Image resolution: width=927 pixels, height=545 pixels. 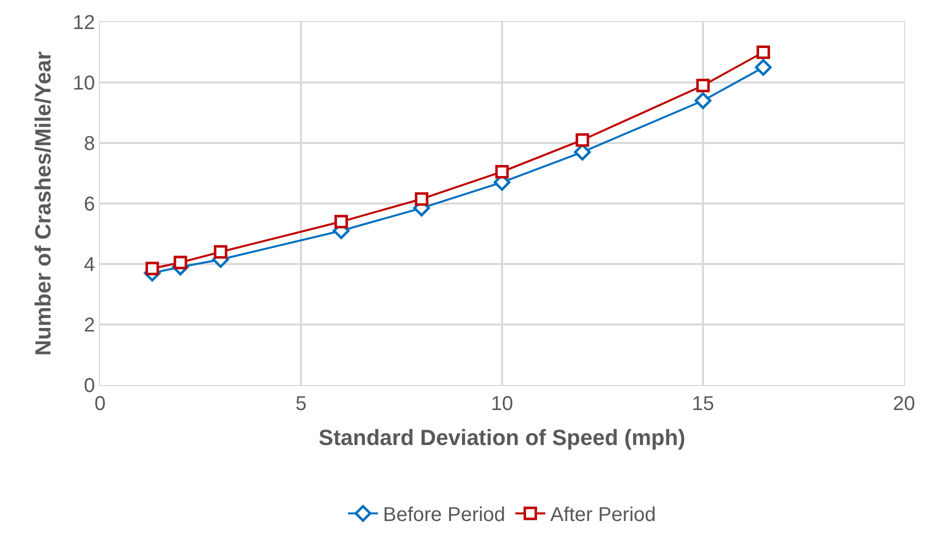 I want to click on y-tick-label: 2, so click(x=89, y=325).